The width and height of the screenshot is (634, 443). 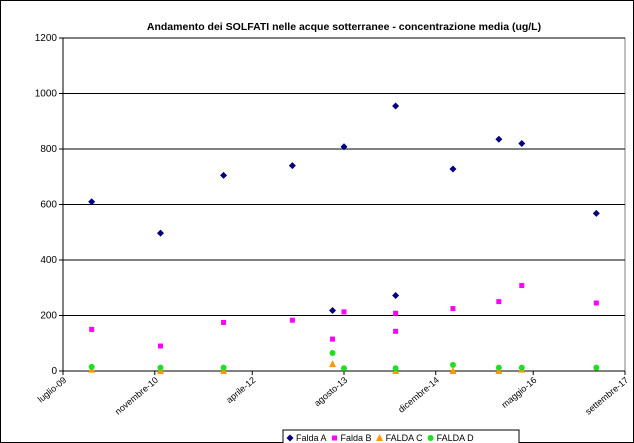 I want to click on y-tick-label: 1200, so click(x=46, y=38).